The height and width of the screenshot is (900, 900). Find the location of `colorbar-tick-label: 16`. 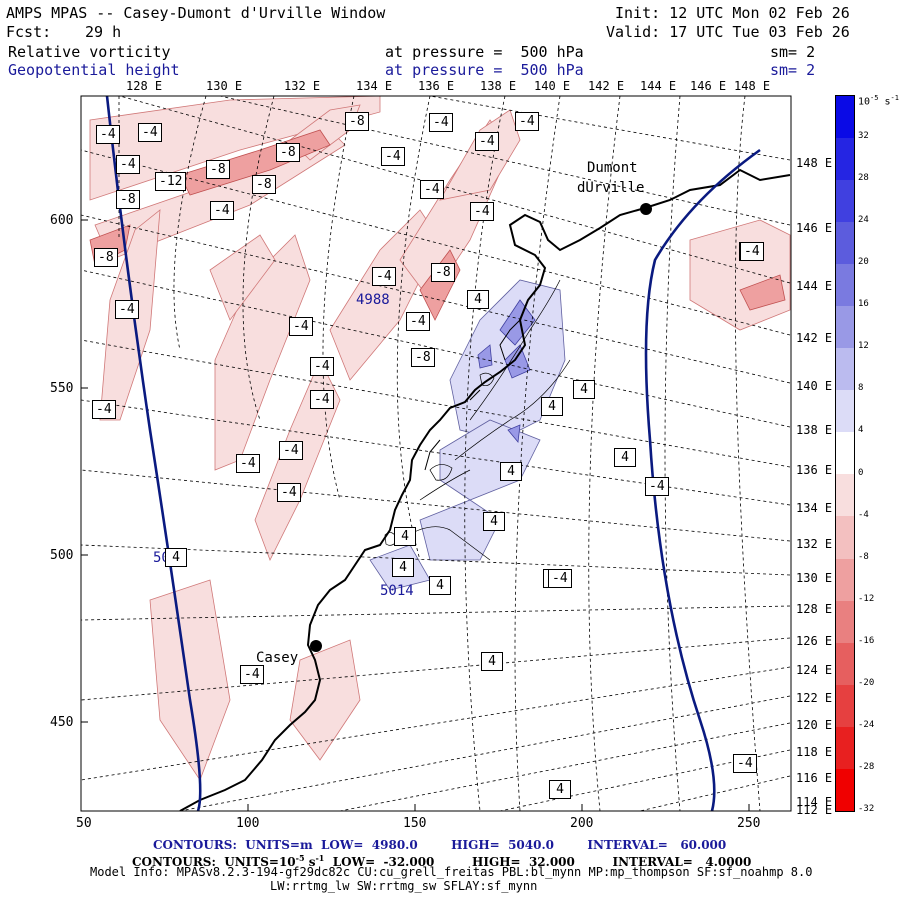

colorbar-tick-label: 16 is located at coordinates (863, 304).